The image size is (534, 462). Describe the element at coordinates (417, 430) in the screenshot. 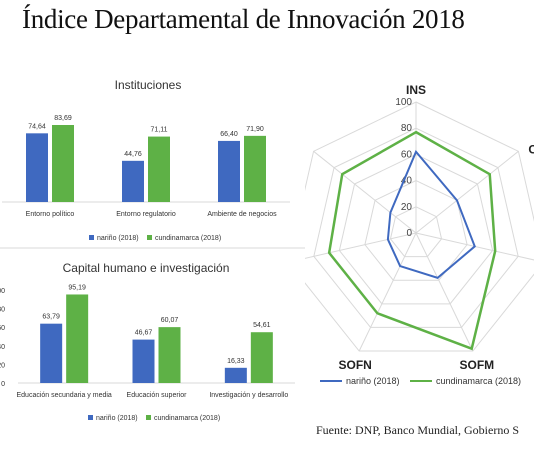

I see `source-note: Fuente: DNP, Banco Mundial, Gobierno S` at that location.